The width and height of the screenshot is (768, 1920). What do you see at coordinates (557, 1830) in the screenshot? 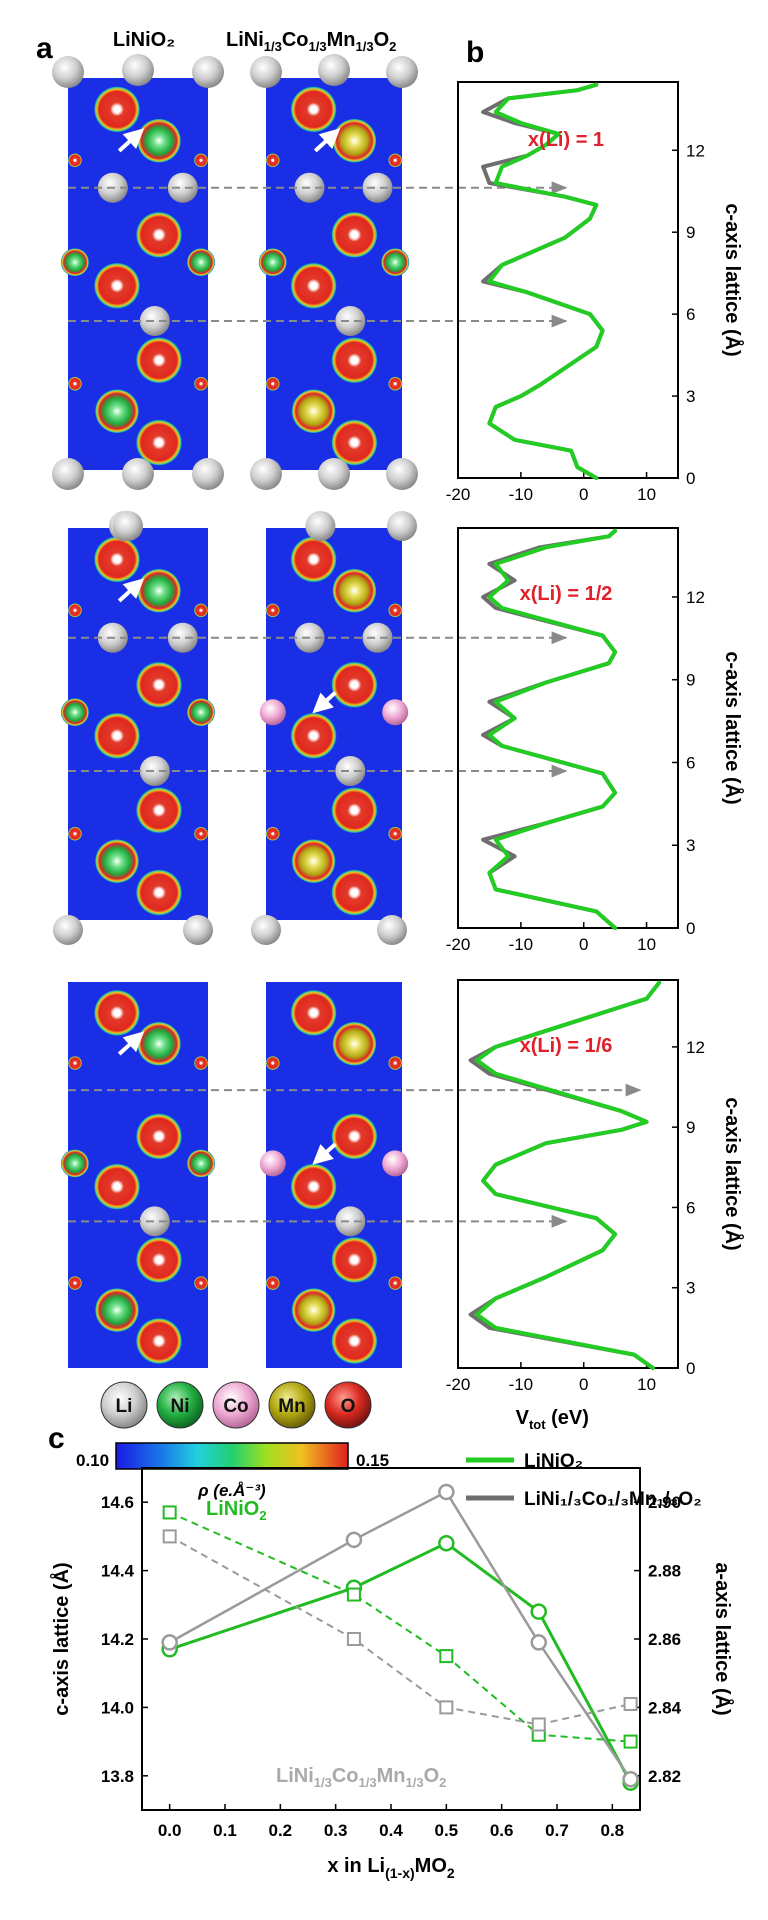
I see `x-tick-label: 0.7` at bounding box center [557, 1830].